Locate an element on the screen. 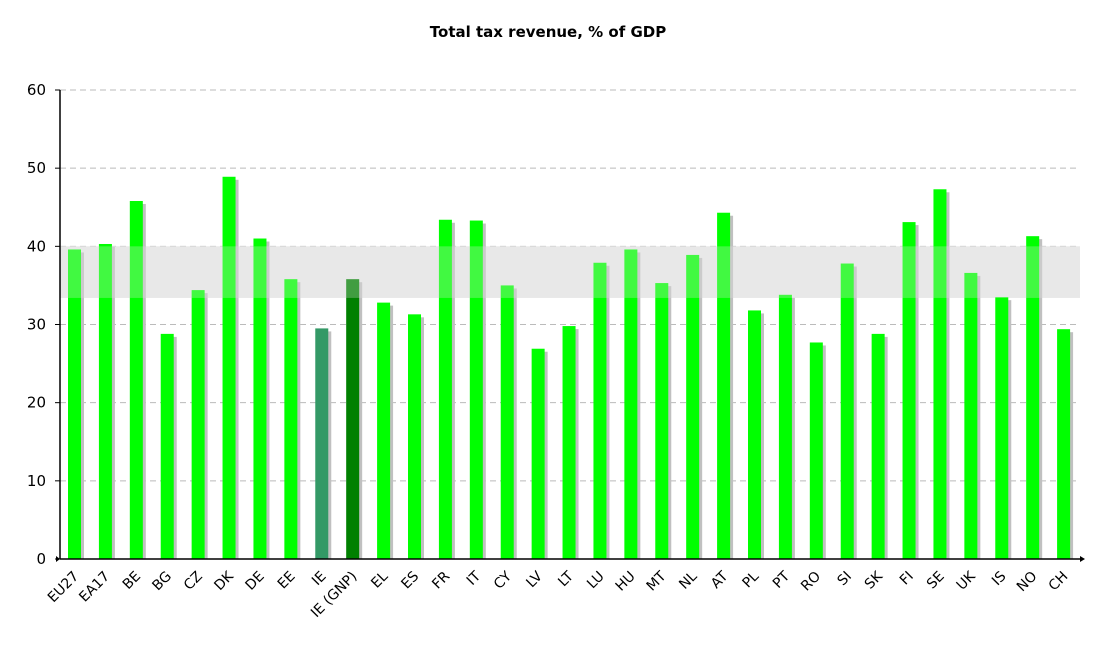 The image size is (1098, 661). bar-ea17 is located at coordinates (105, 401).